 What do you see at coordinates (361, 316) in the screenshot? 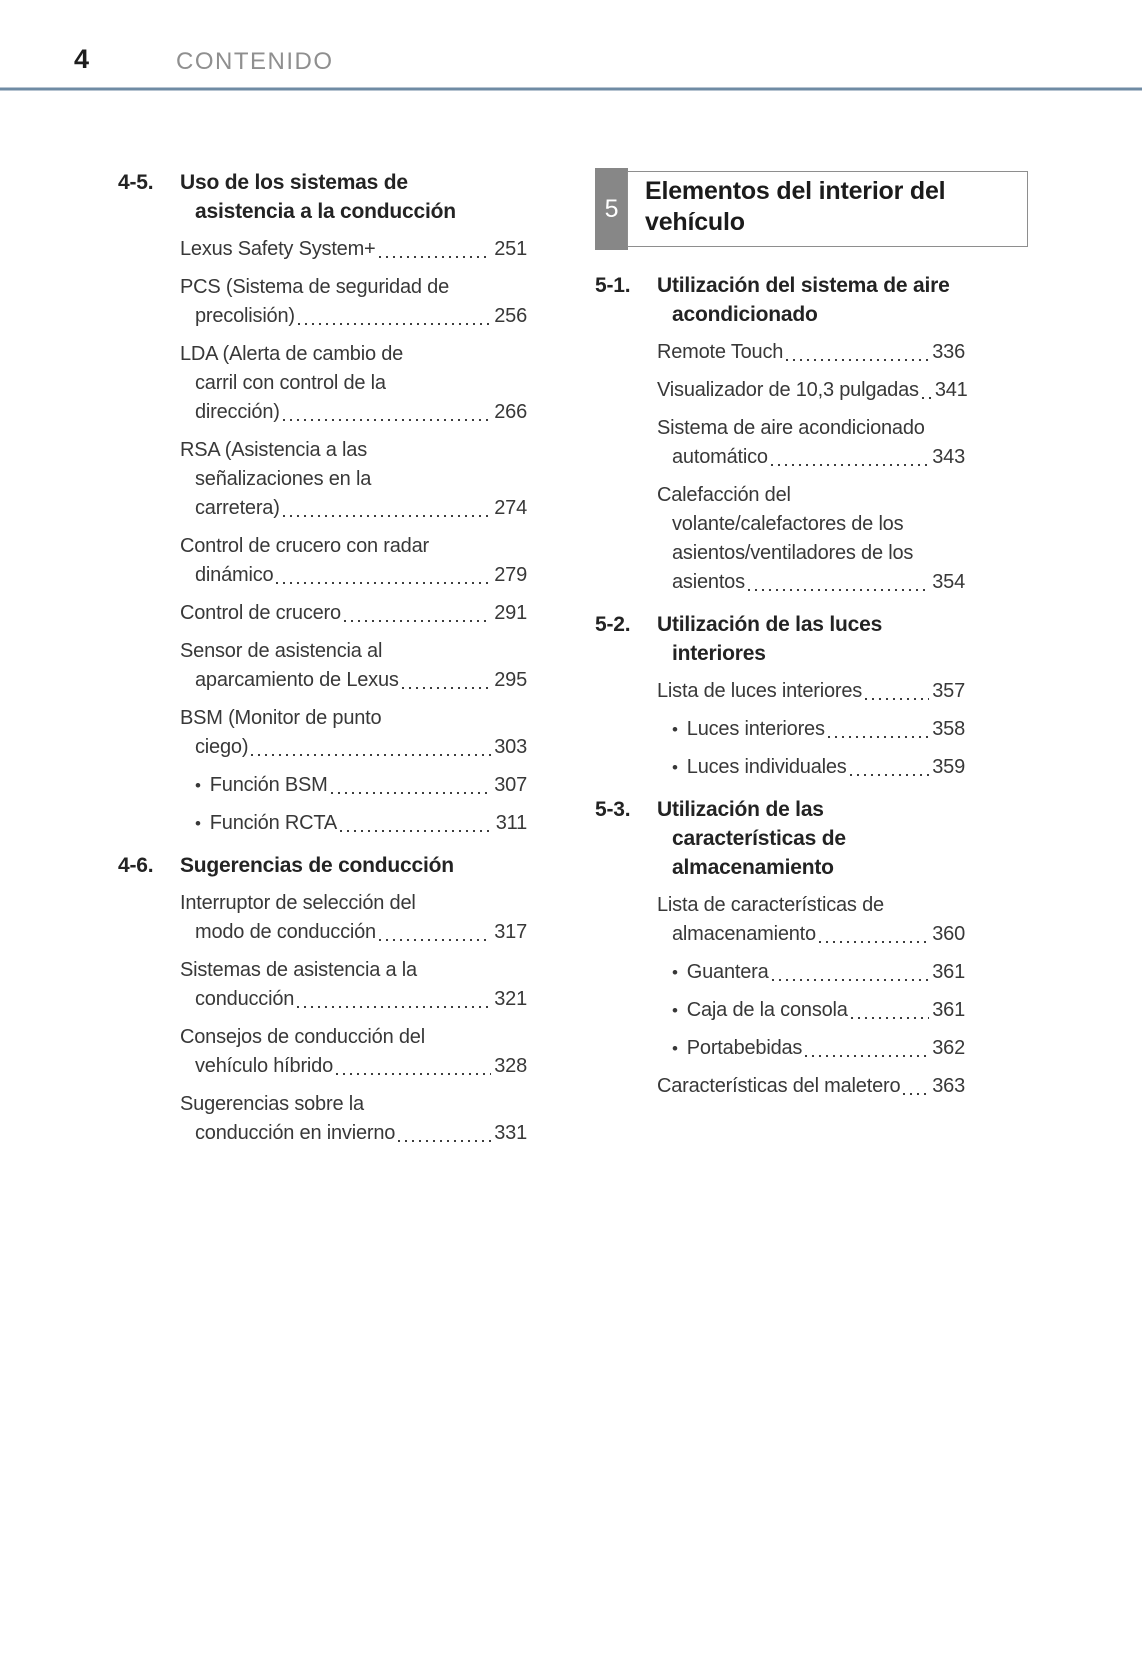
I see `toc-entry-last-line: precolisión) 256` at bounding box center [361, 316].